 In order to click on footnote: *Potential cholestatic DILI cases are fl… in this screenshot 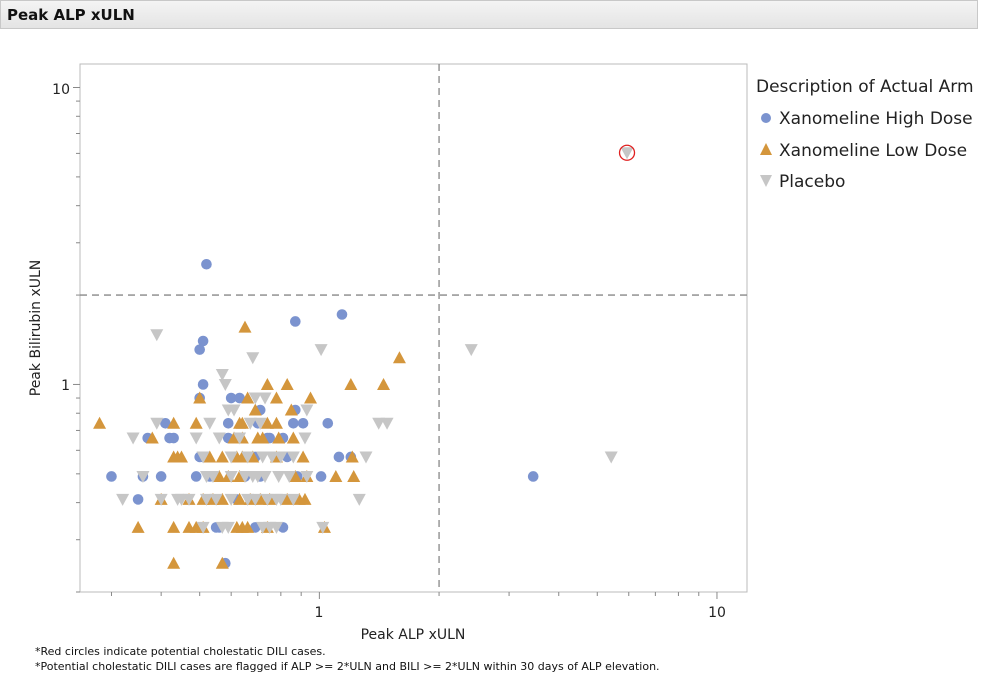, I will do `click(347, 666)`.